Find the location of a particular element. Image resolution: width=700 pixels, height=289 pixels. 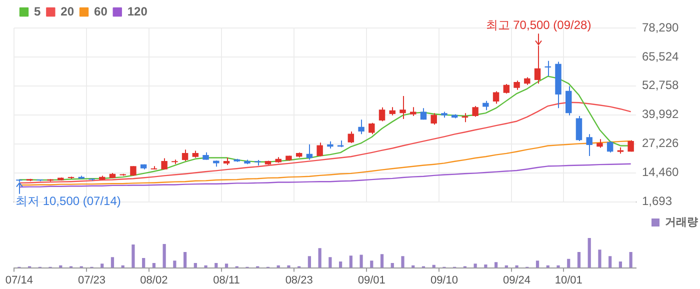

x-tick-label: 09/01 is located at coordinates (372, 280).